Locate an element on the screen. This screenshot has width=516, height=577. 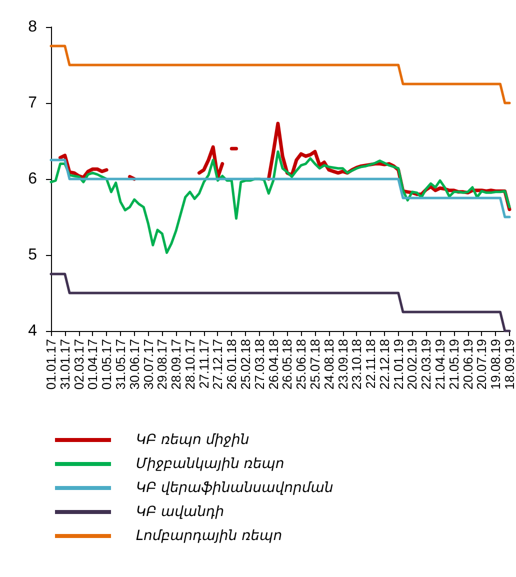
x-tick-label: 26.01.18 is located at coordinates (232, 364).